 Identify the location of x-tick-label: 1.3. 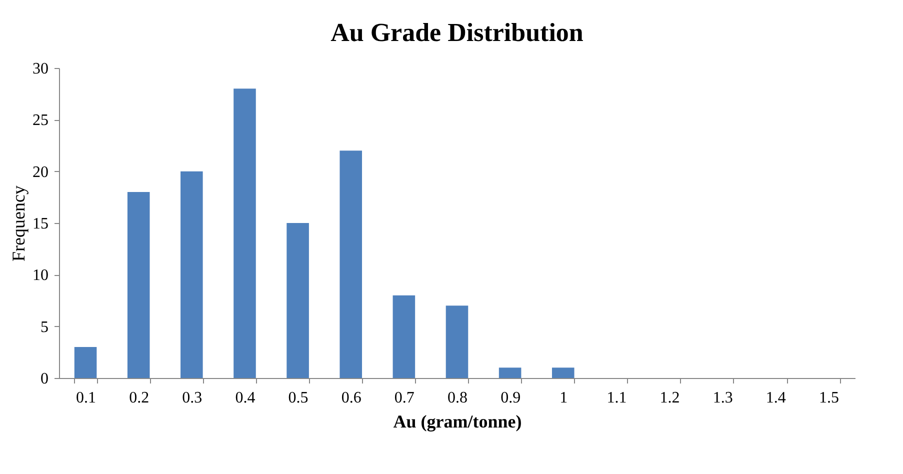
(722, 398).